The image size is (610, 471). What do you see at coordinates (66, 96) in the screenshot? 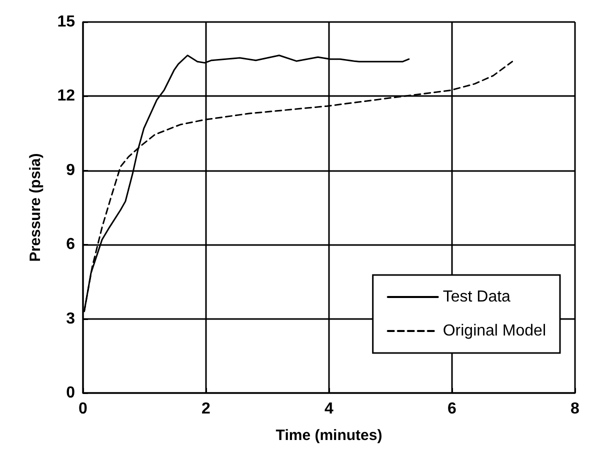
I see `y-tick-label: 12` at bounding box center [66, 96].